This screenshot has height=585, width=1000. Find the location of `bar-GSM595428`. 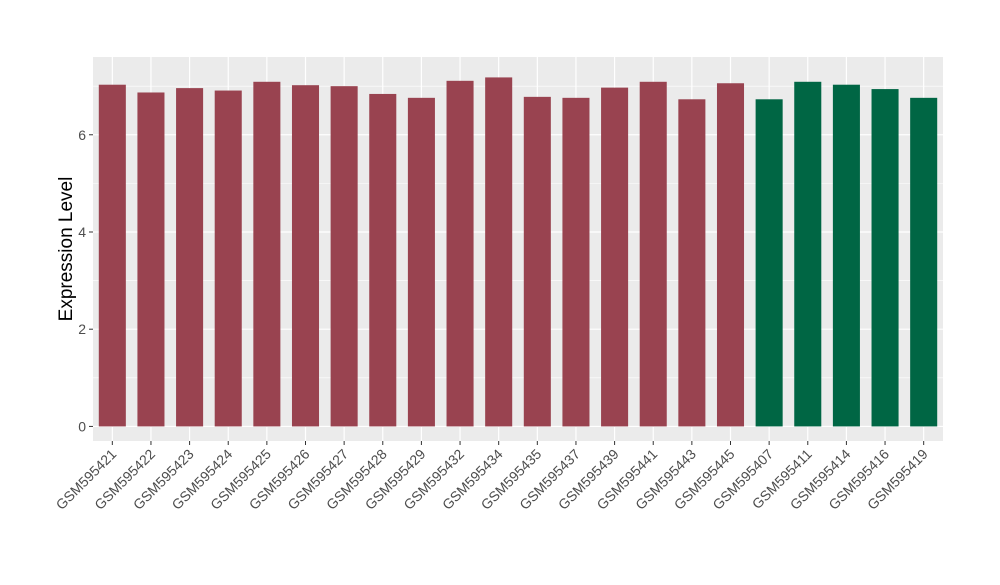

bar-GSM595428 is located at coordinates (383, 260).